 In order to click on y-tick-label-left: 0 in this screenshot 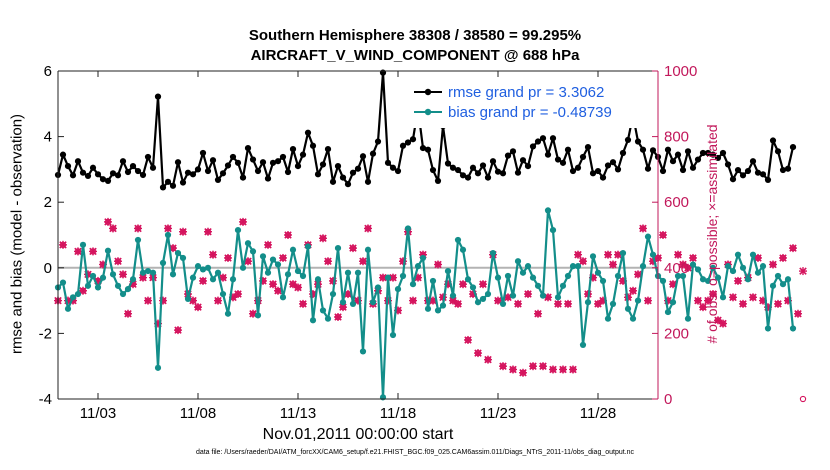, I will do `click(48, 268)`.